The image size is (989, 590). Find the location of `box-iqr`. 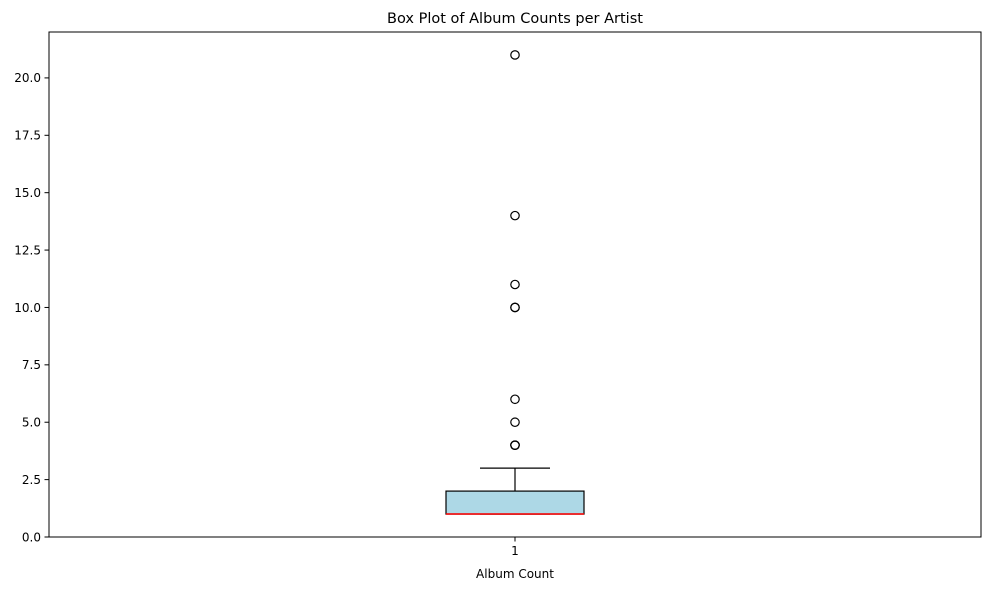

box-iqr is located at coordinates (515, 502).